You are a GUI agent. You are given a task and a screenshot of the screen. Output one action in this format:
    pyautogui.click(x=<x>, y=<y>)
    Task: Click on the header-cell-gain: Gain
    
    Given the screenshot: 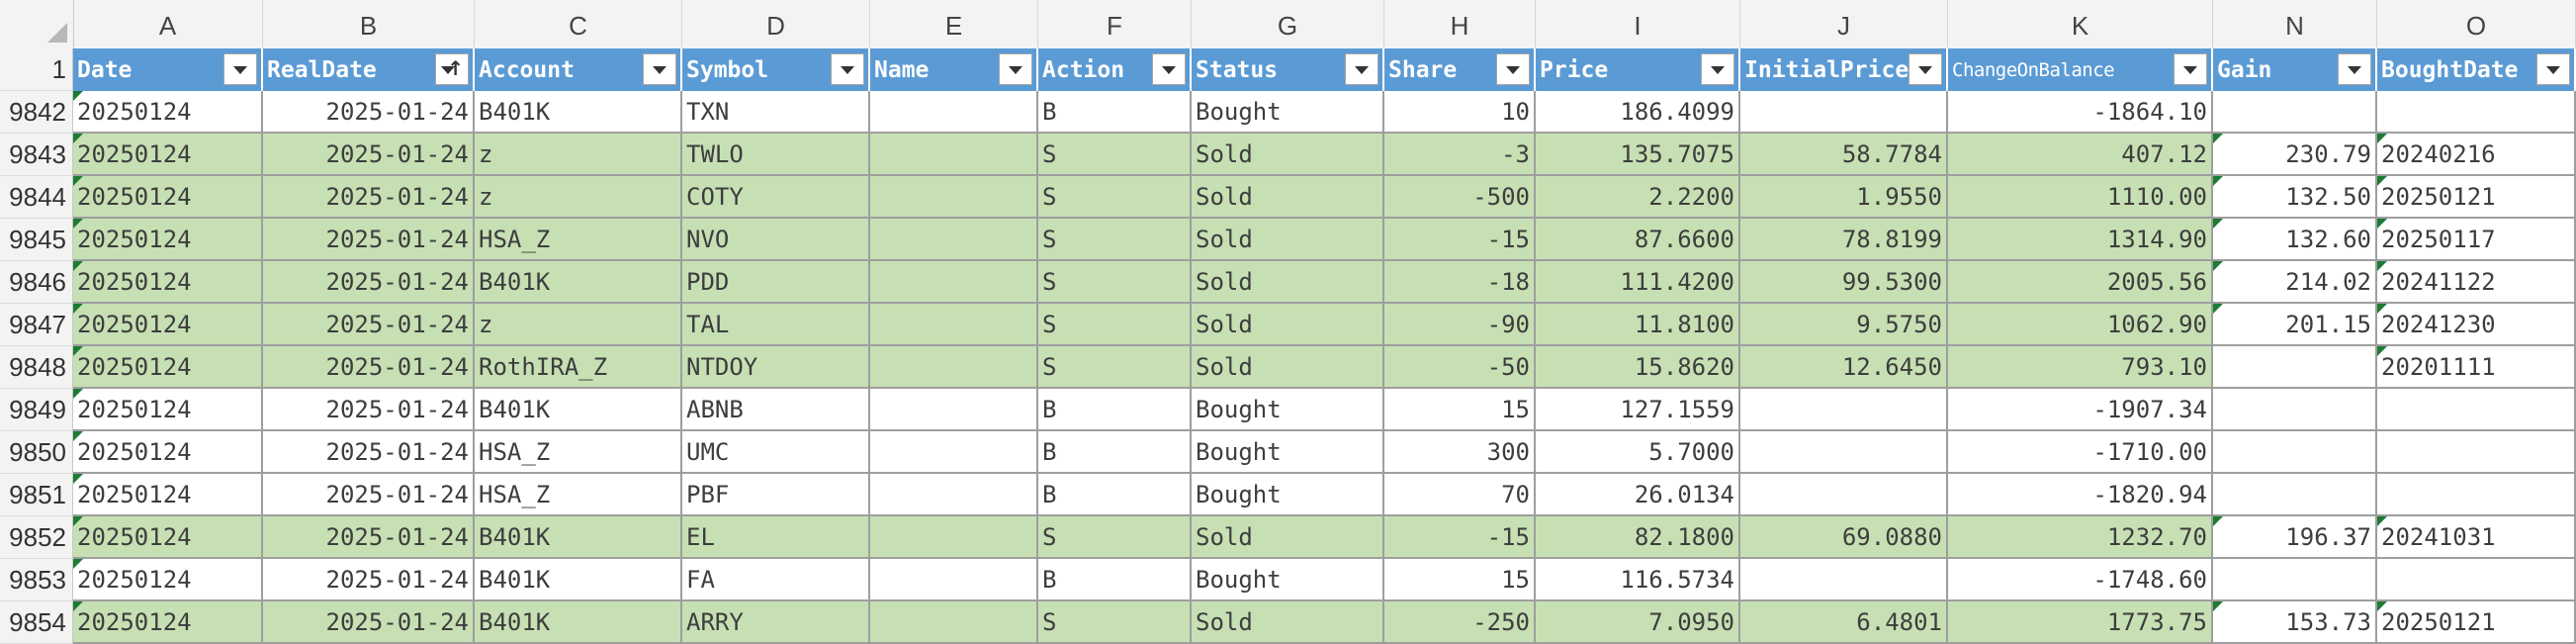 What is the action you would take?
    pyautogui.click(x=2295, y=70)
    